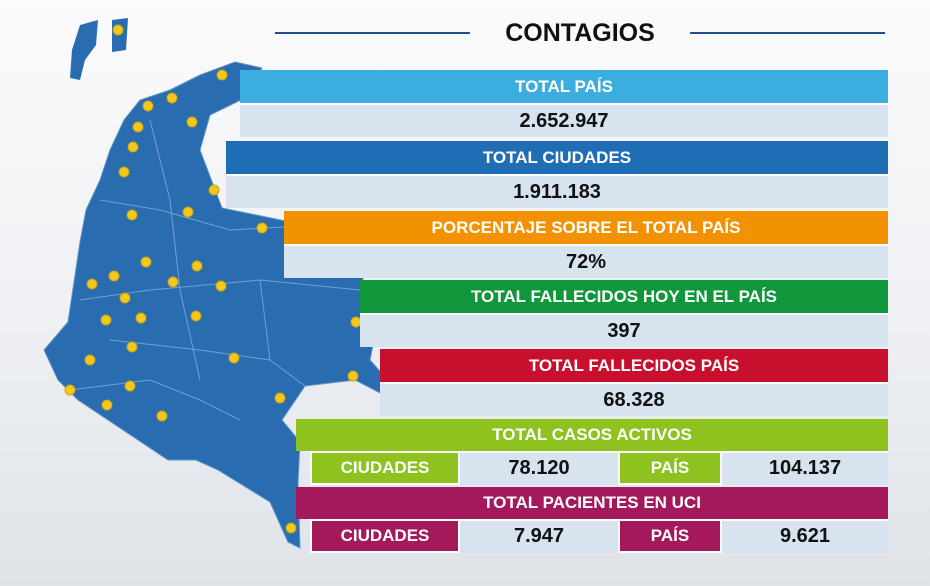 Image resolution: width=930 pixels, height=586 pixels. Describe the element at coordinates (564, 86) in the screenshot. I see `section-header: TOTAL PAÍS` at that location.